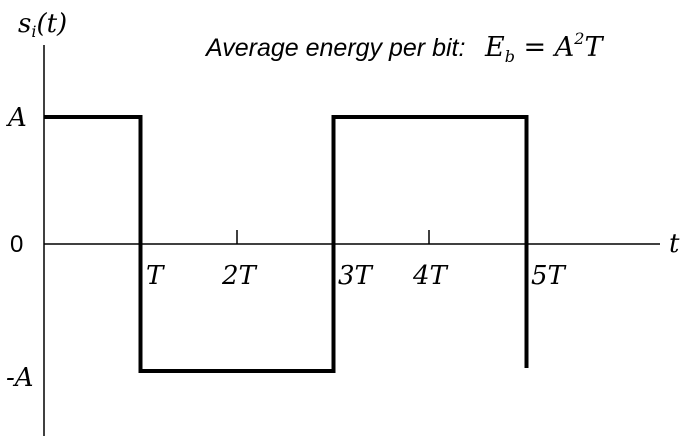 Image resolution: width=693 pixels, height=436 pixels. I want to click on x-tick-label-4T: 4T, so click(430, 276).